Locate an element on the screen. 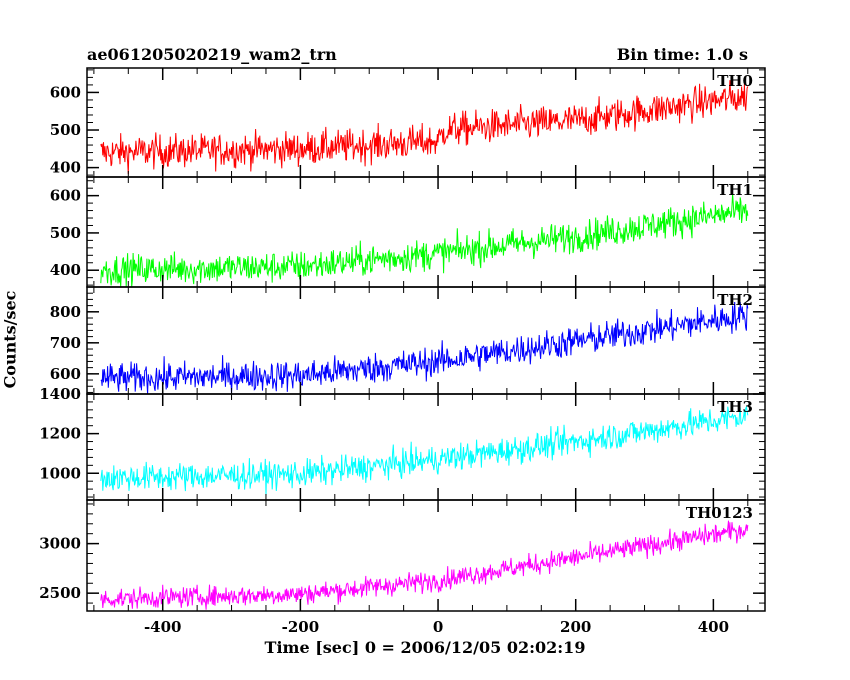  y-tick-label: 700 is located at coordinates (65, 343).